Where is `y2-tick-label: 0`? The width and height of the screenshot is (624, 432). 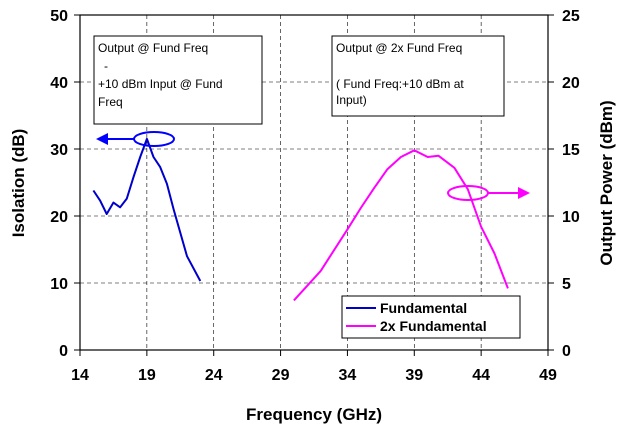 y2-tick-label: 0 is located at coordinates (566, 351).